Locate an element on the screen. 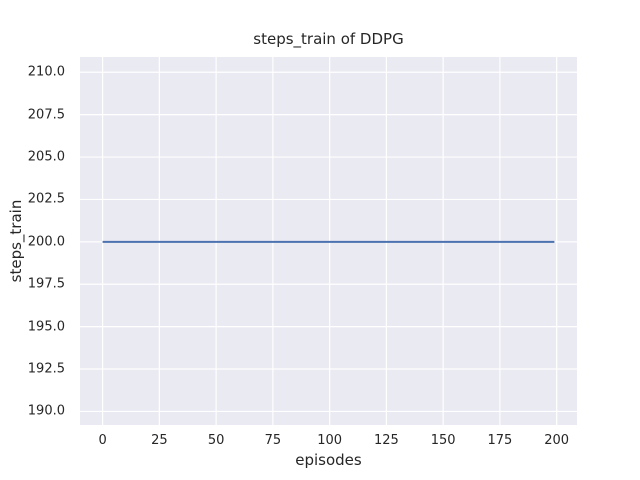  y-tick-label: 210.0 is located at coordinates (46, 72).